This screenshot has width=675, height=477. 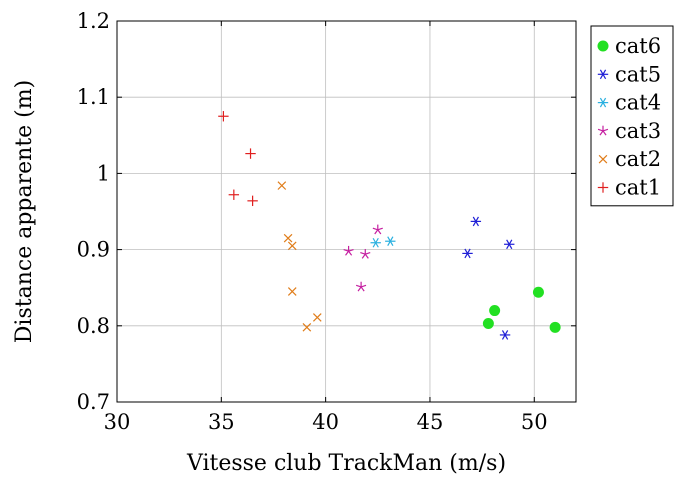 What do you see at coordinates (93, 326) in the screenshot?
I see `y-tick-label: 0.8` at bounding box center [93, 326].